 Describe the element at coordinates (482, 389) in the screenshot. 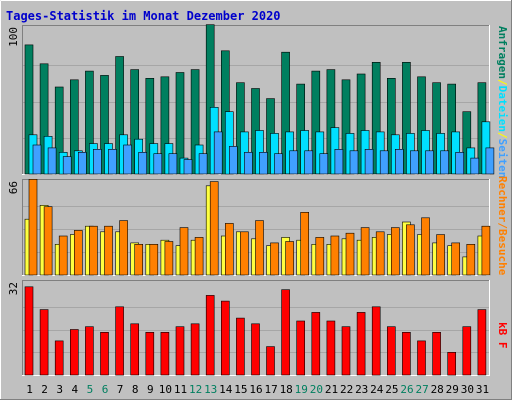

I see `x-tick-label: 31` at that location.